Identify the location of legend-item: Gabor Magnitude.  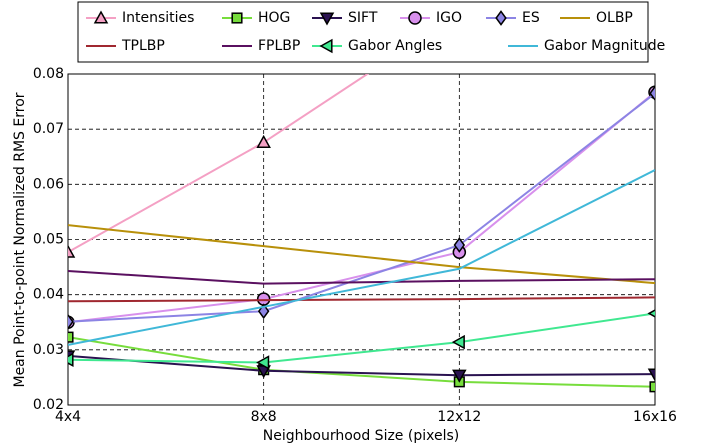
(586, 46).